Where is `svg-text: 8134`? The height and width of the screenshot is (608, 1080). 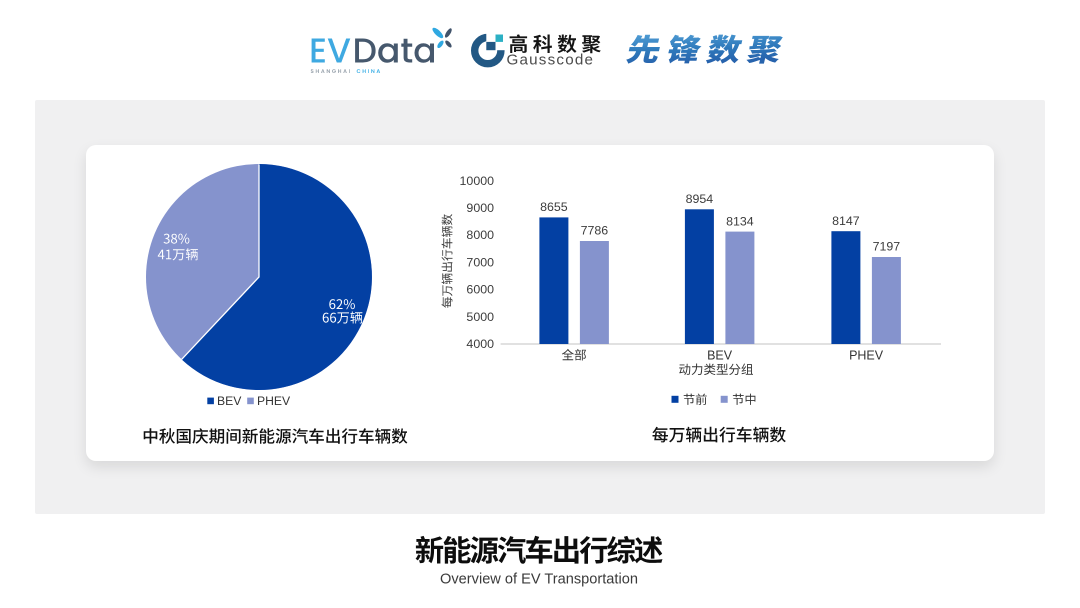 svg-text: 8134 is located at coordinates (740, 221).